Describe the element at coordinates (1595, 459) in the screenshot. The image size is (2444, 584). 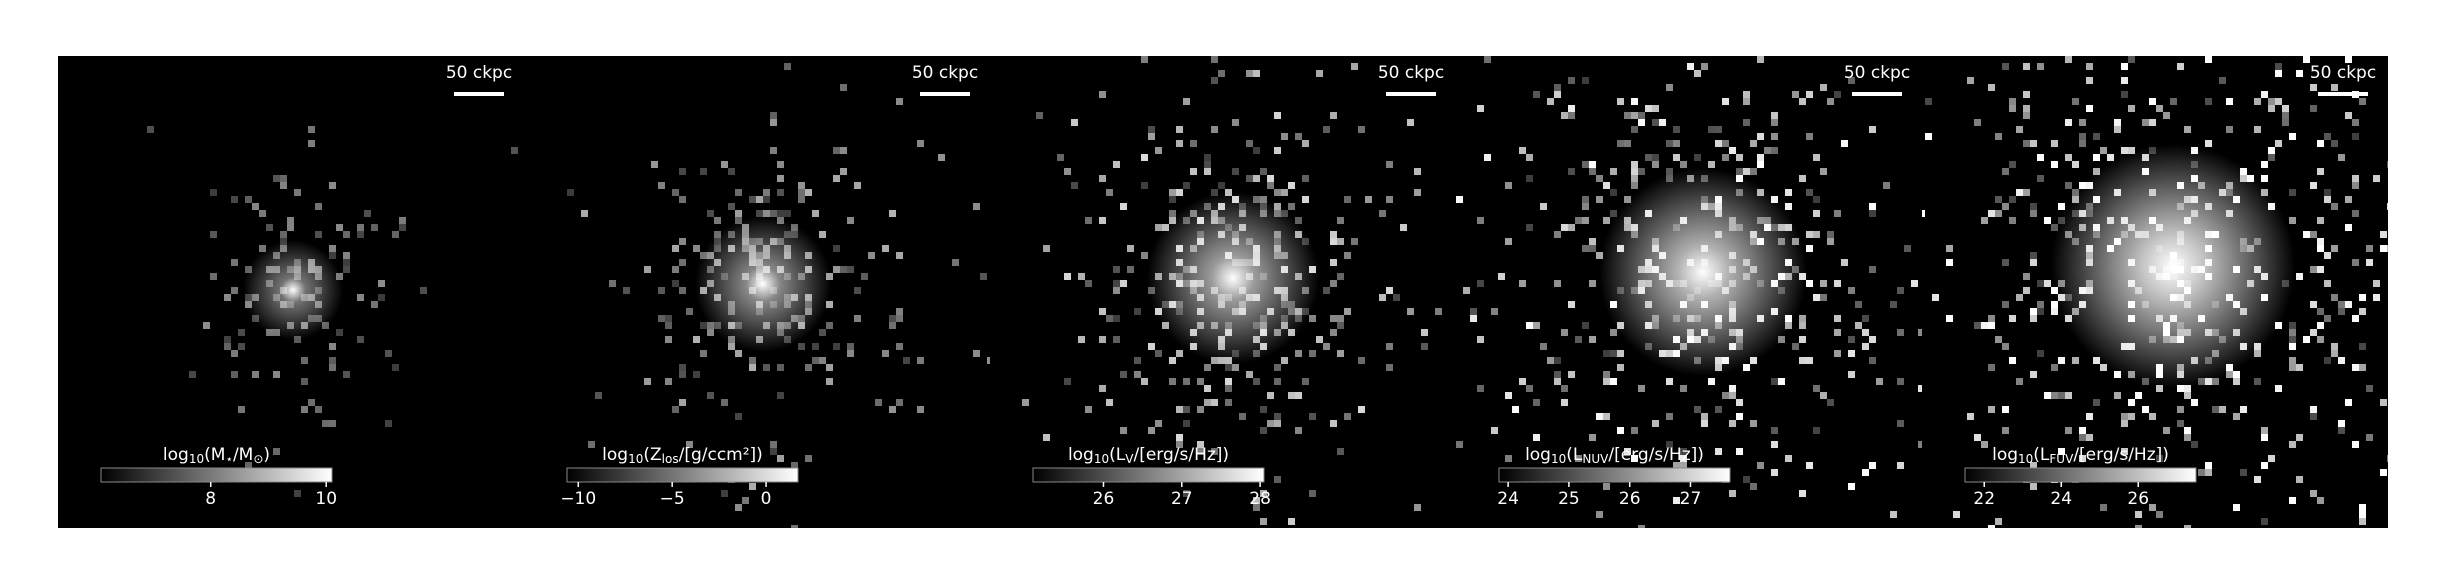
I see `label-part: NUV` at that location.